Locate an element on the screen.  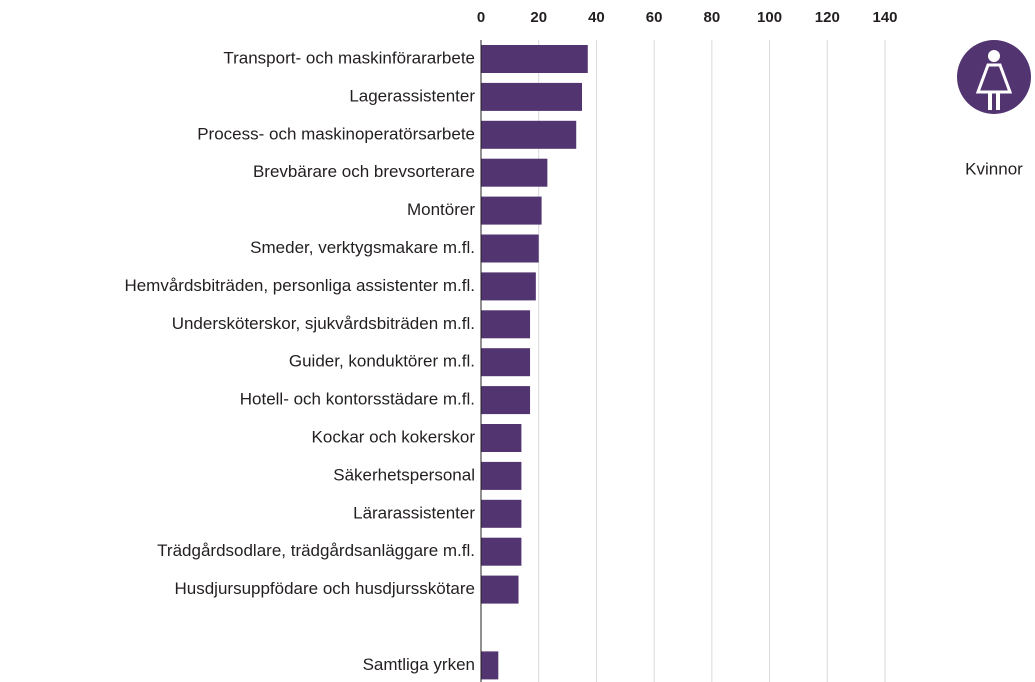
y-tick-label: Samtliga yrken is located at coordinates (419, 664).